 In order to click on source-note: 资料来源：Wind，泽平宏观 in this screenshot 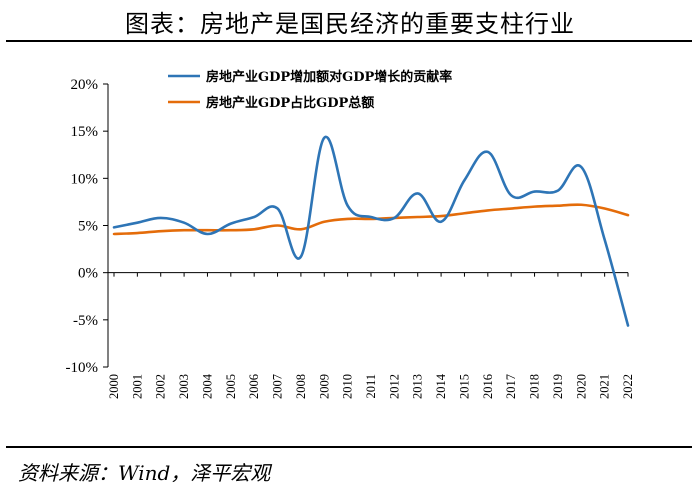, I will do `click(144, 473)`.